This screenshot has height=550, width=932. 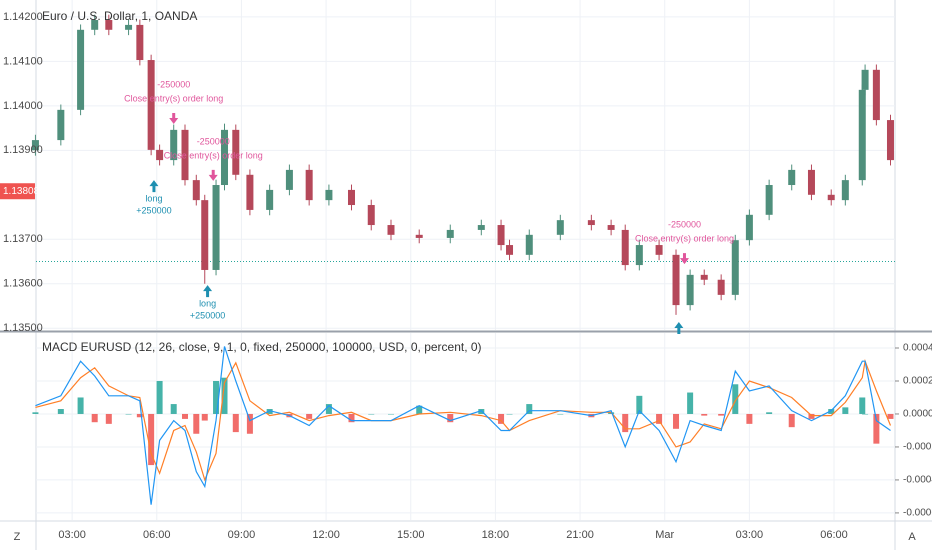 I want to click on y-tick-label: 1.14100, so click(x=23, y=61).